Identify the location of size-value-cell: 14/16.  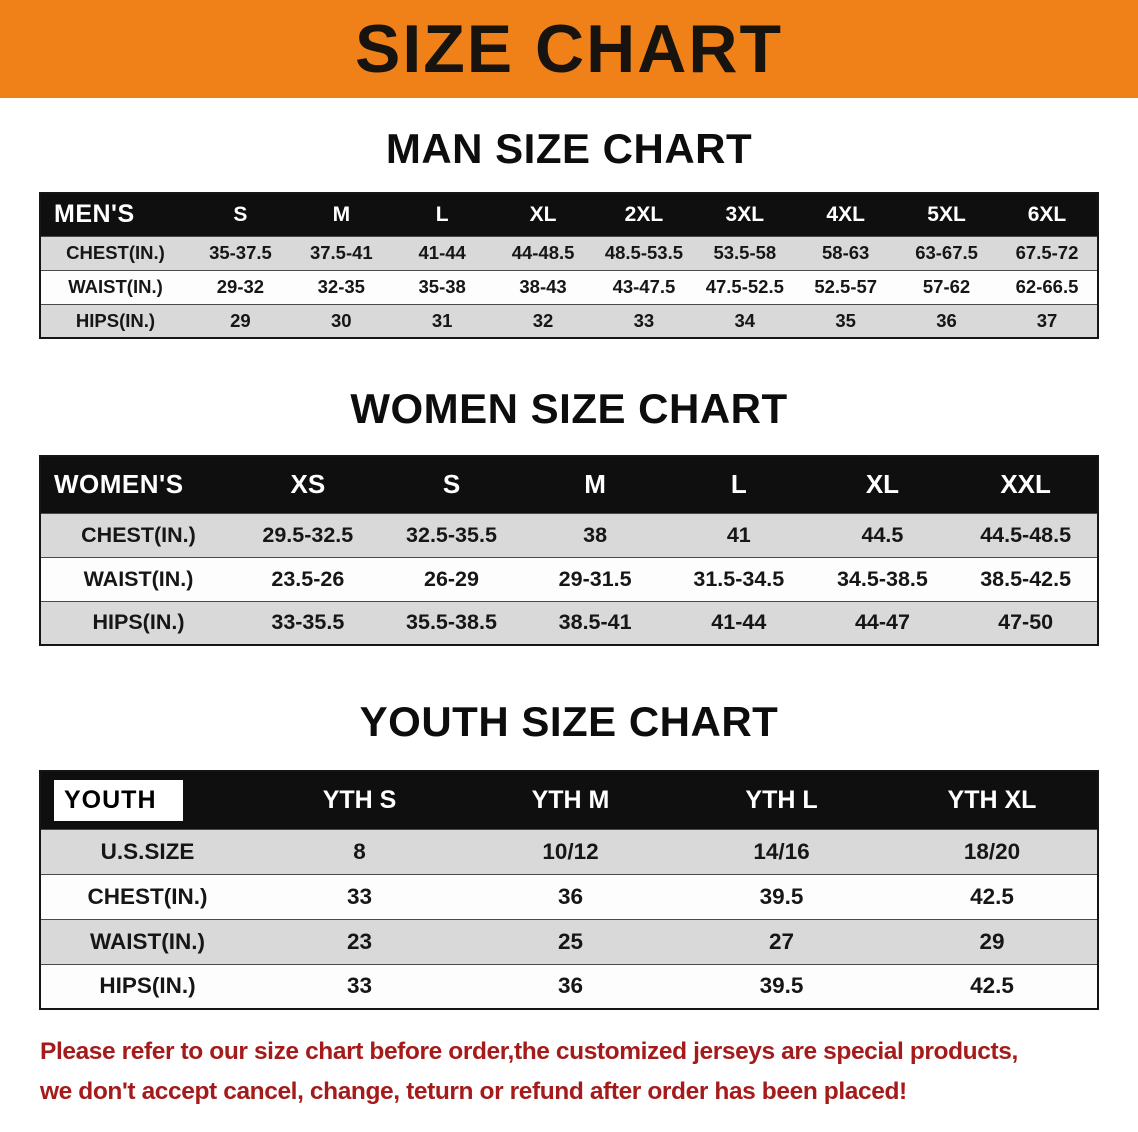
(781, 851).